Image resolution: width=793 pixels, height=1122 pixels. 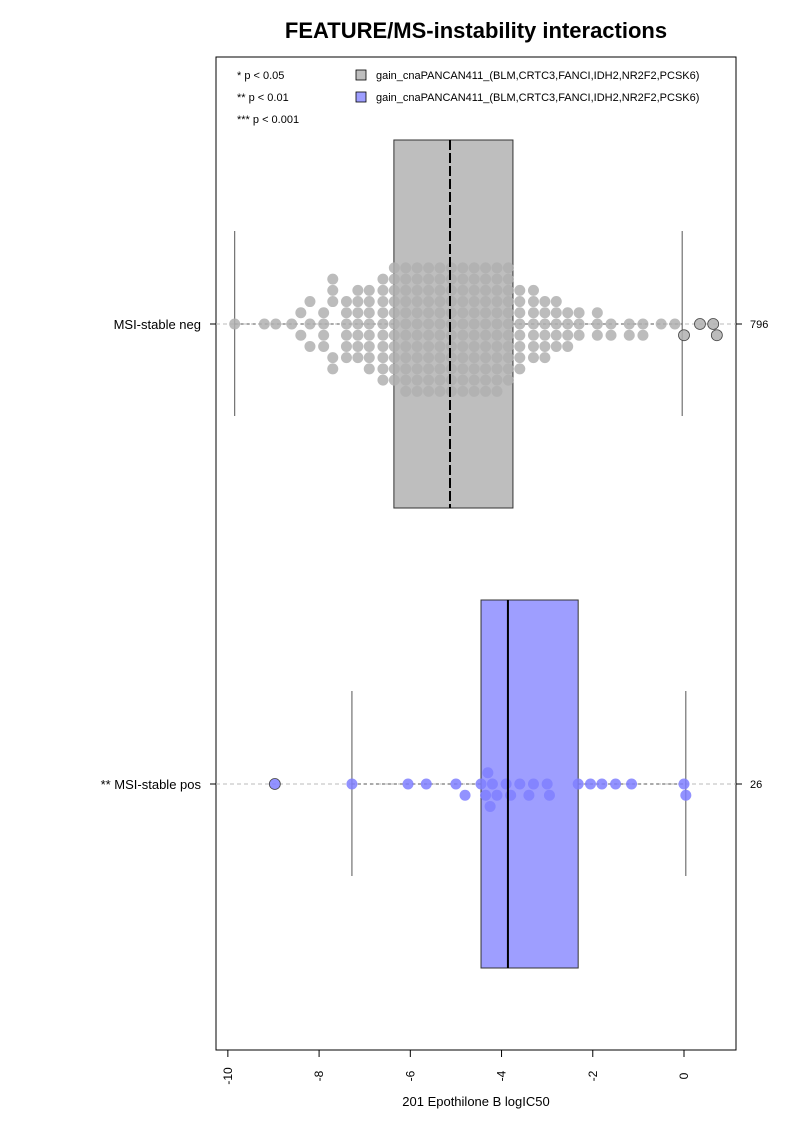 What do you see at coordinates (475, 1101) in the screenshot?
I see `x-axis-label: 201 Epothilone B logIC50` at bounding box center [475, 1101].